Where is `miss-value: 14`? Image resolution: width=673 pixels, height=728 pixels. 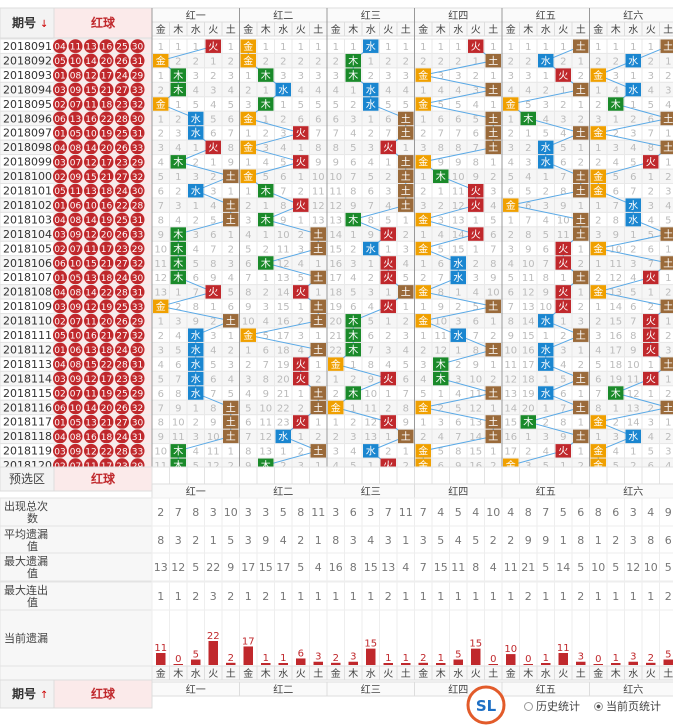 miss-value: 14 is located at coordinates (633, 423).